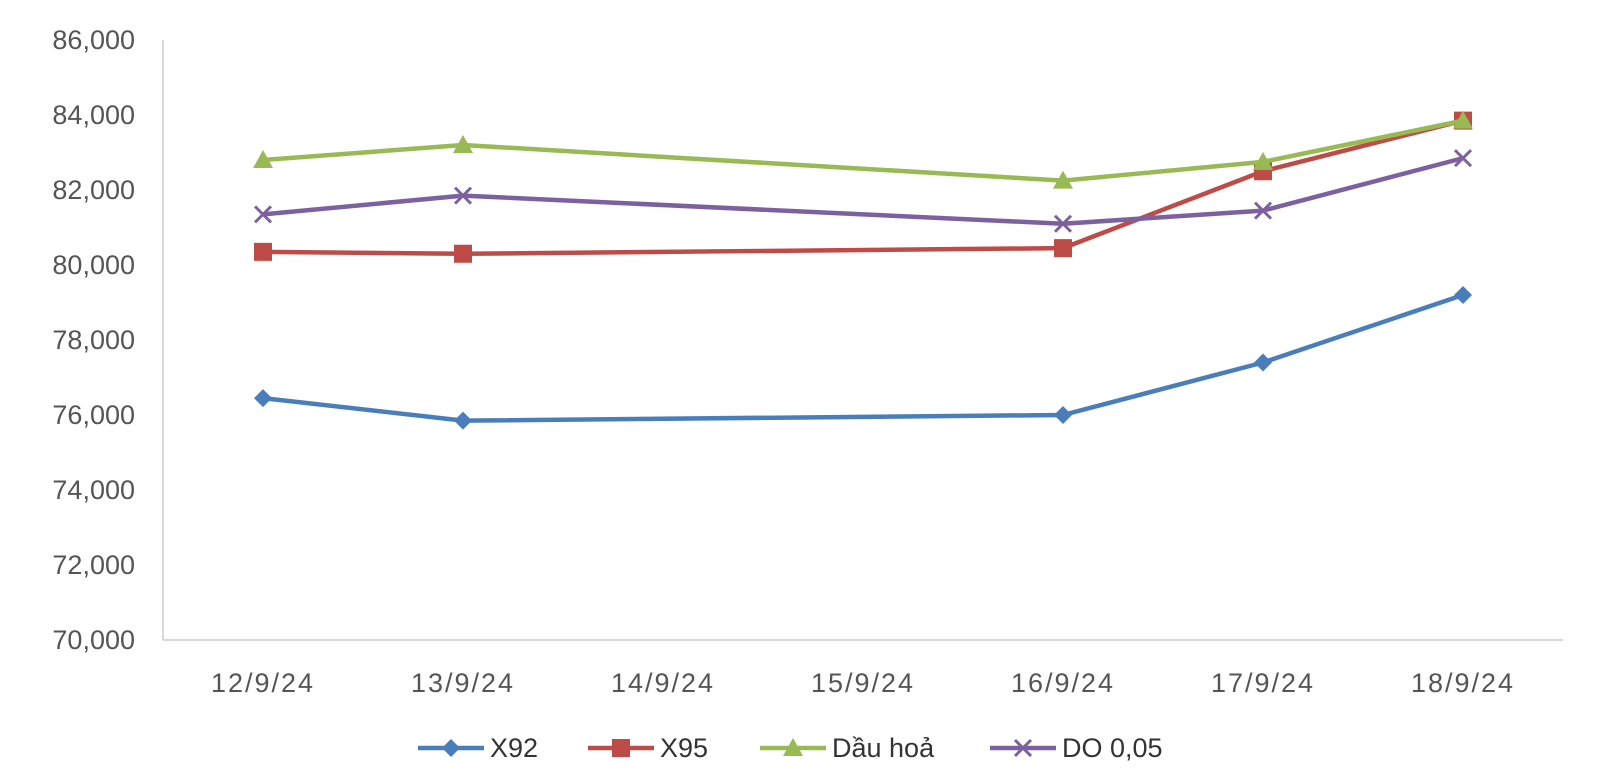 This screenshot has width=1600, height=784. What do you see at coordinates (1263, 683) in the screenshot?
I see `x-tick-label: 17/9/24` at bounding box center [1263, 683].